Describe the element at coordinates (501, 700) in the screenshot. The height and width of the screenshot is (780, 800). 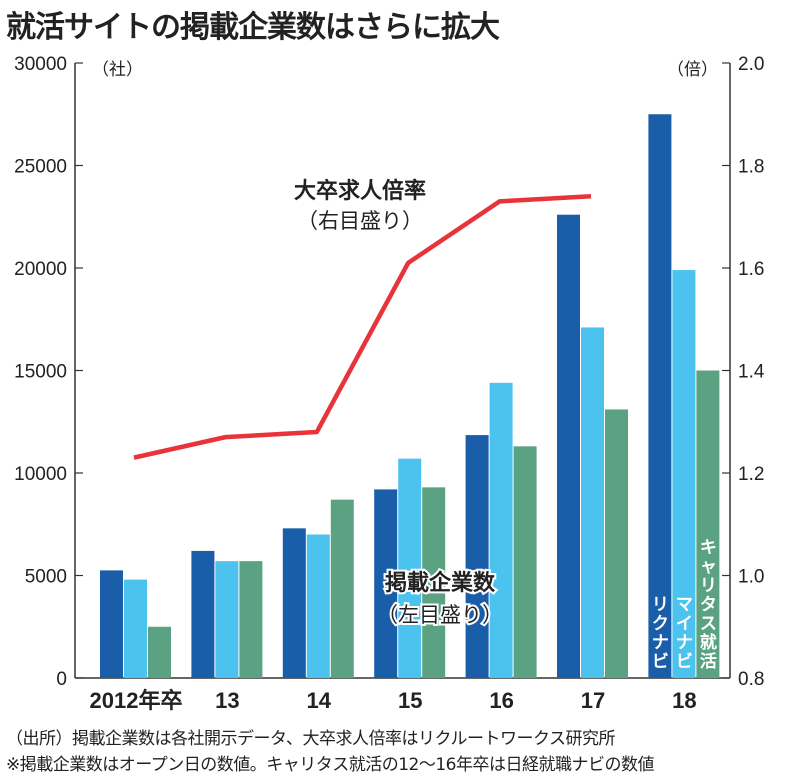
I see `x-tick-label: 16` at that location.